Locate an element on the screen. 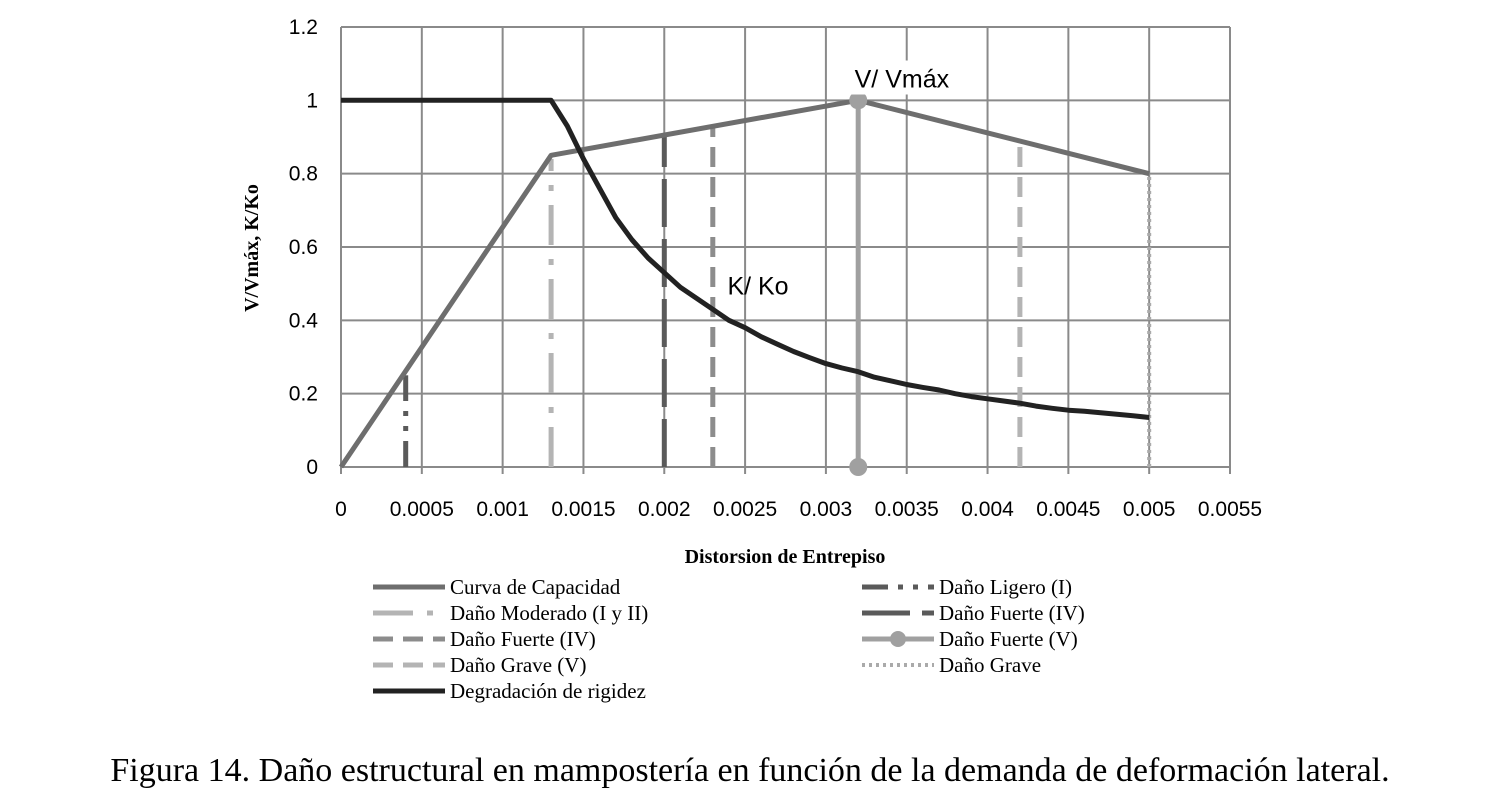 Image resolution: width=1500 pixels, height=809 pixels. legend-label: Curva de Capacidad is located at coordinates (535, 587).